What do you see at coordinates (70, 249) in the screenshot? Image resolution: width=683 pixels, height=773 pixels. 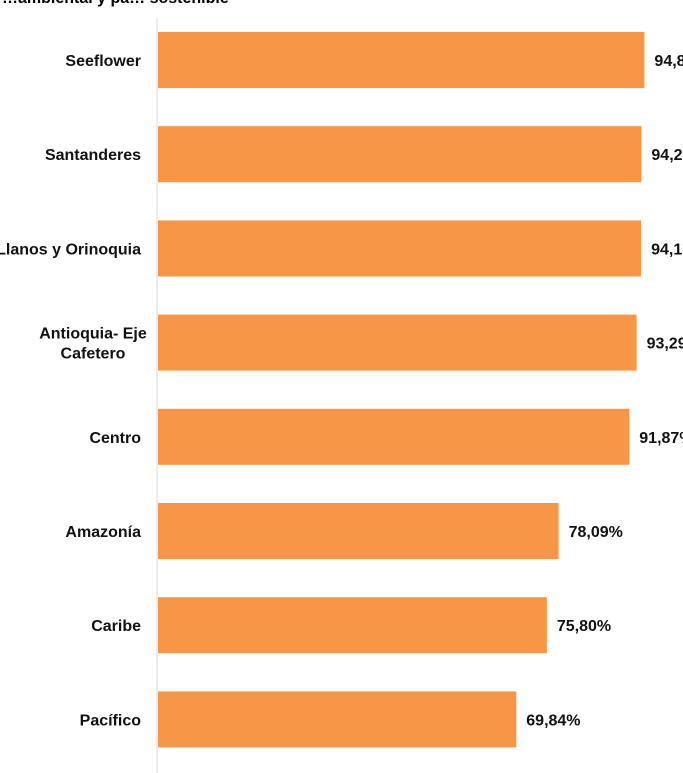 I see `category-label-2: Llanos y Orinoquia` at bounding box center [70, 249].